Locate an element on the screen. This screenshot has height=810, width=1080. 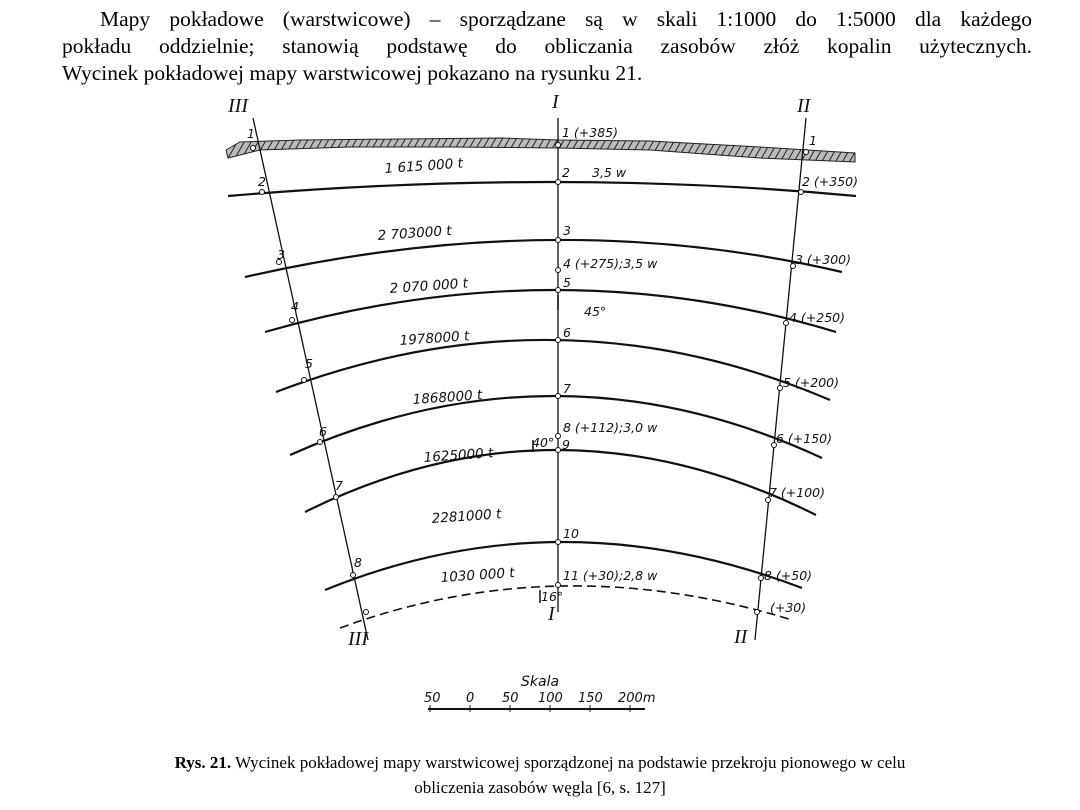
tonnage-label: 1030 000 t is located at coordinates (478, 575).